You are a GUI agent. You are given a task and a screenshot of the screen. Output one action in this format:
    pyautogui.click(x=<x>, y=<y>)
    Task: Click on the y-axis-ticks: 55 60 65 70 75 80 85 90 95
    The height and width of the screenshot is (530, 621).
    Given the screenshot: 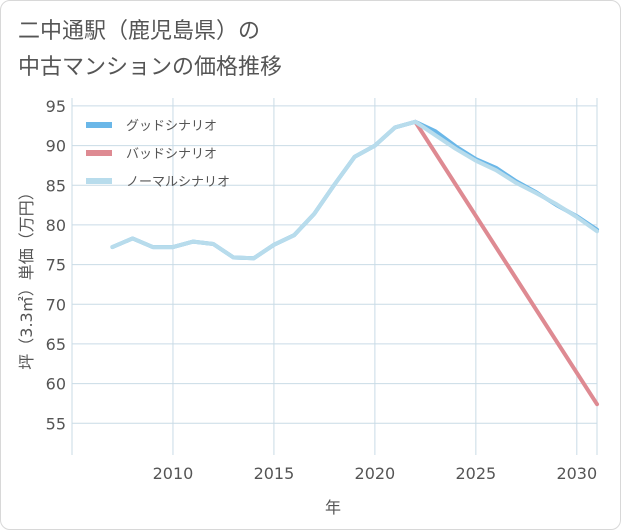 What is the action you would take?
    pyautogui.click(x=56, y=265)
    